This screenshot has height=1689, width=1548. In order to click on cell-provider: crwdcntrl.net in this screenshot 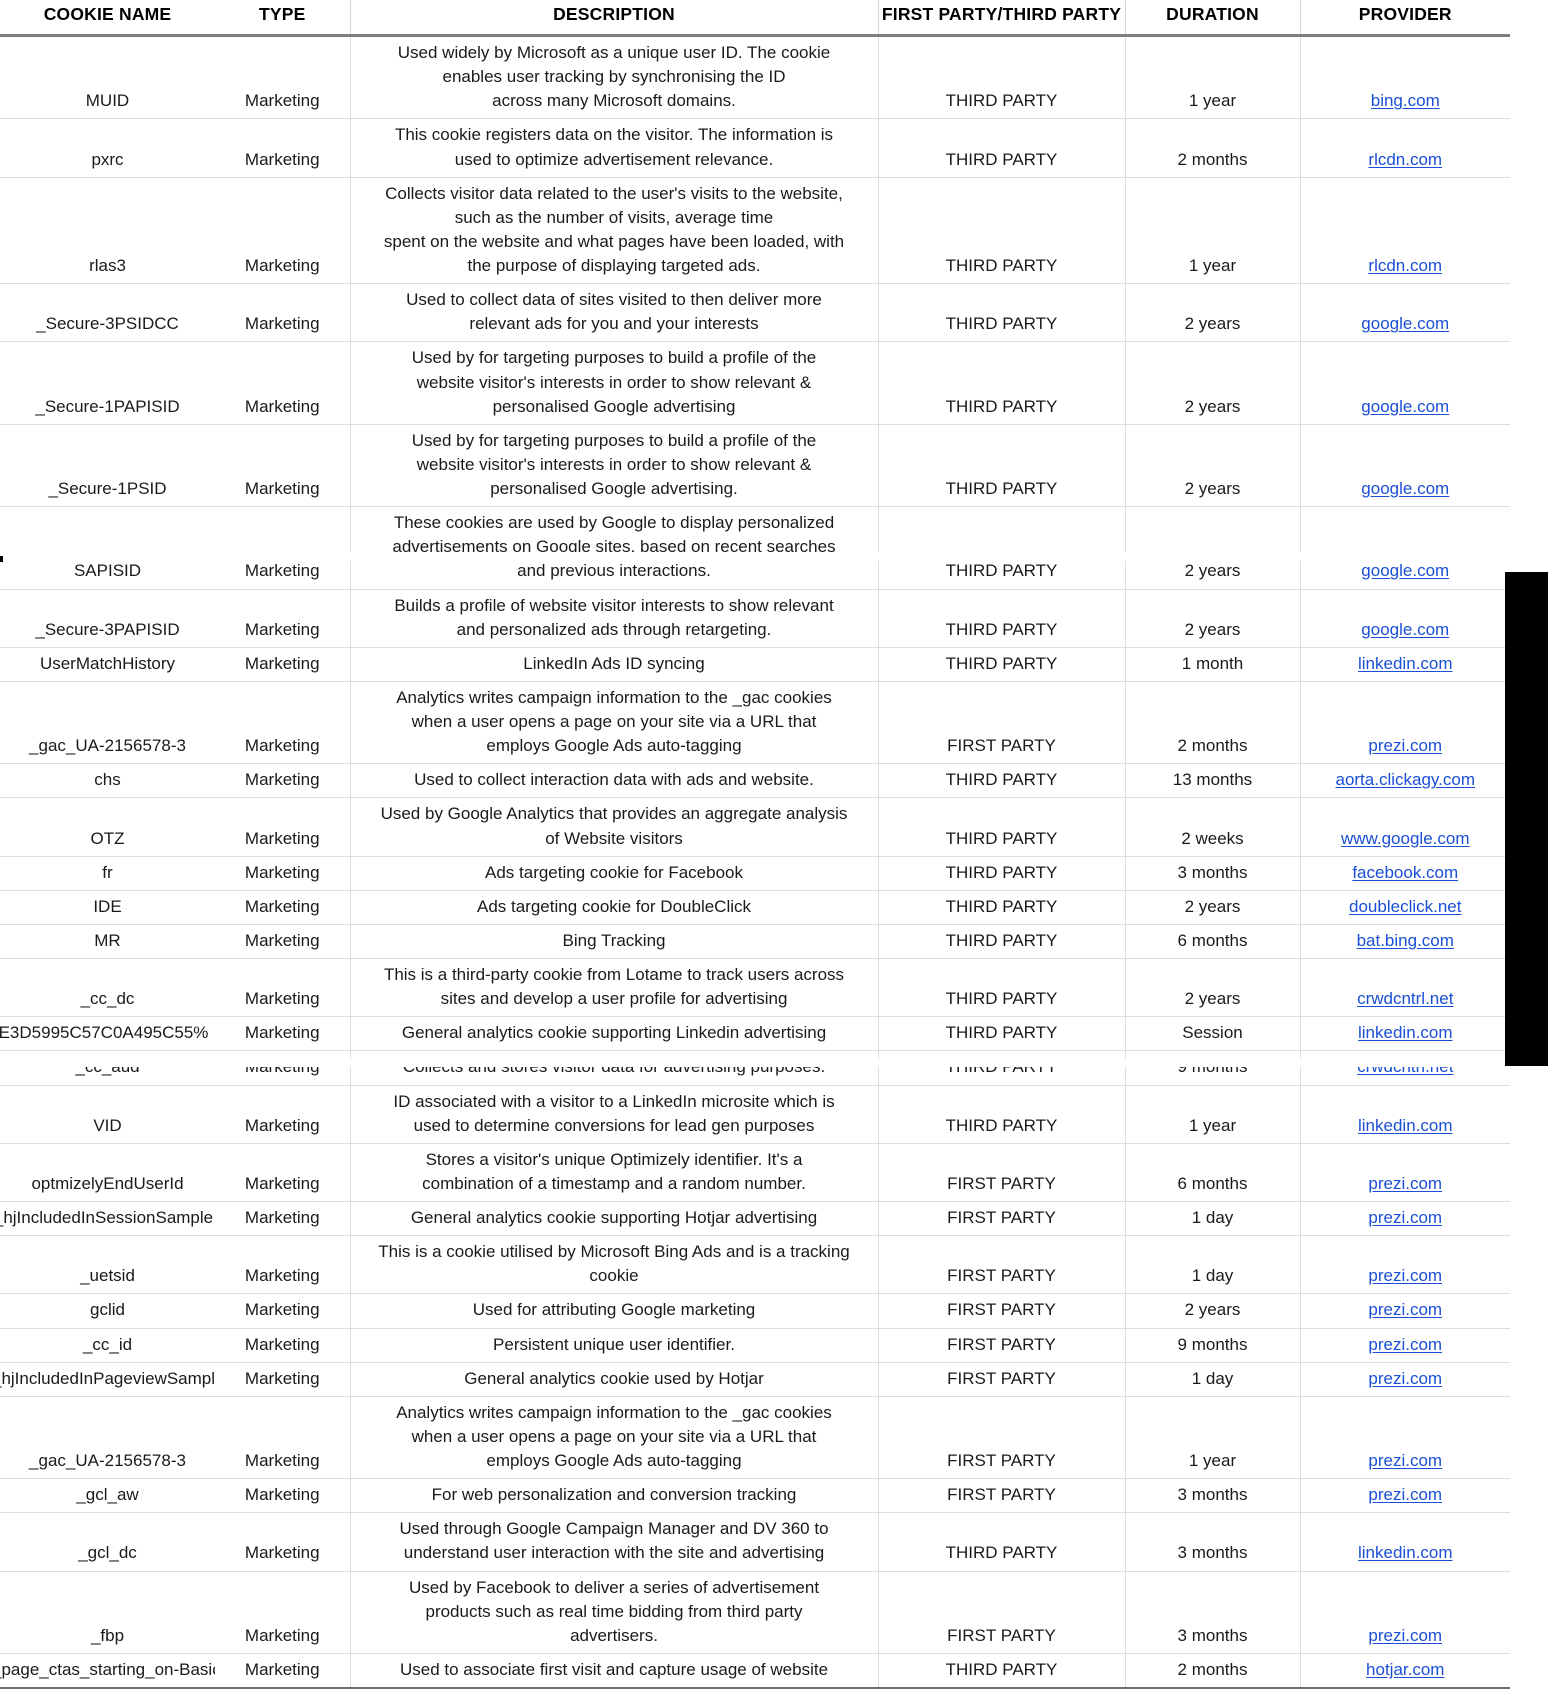, I will do `click(1405, 1068)`.